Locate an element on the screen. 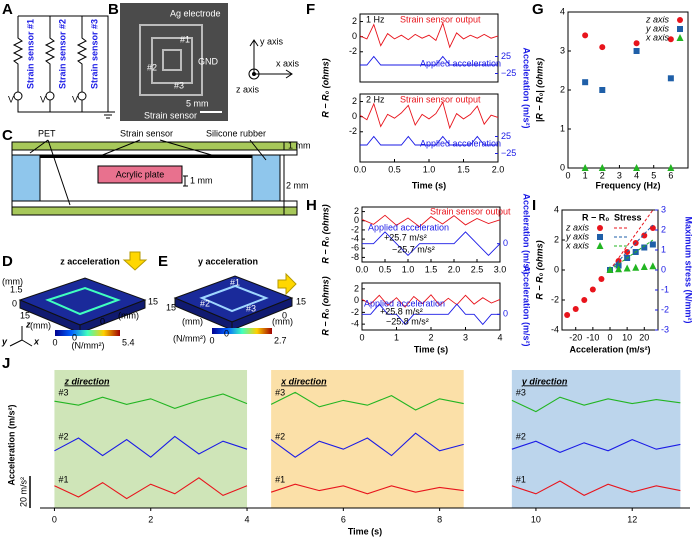  photo-label: GND is located at coordinates (208, 61).